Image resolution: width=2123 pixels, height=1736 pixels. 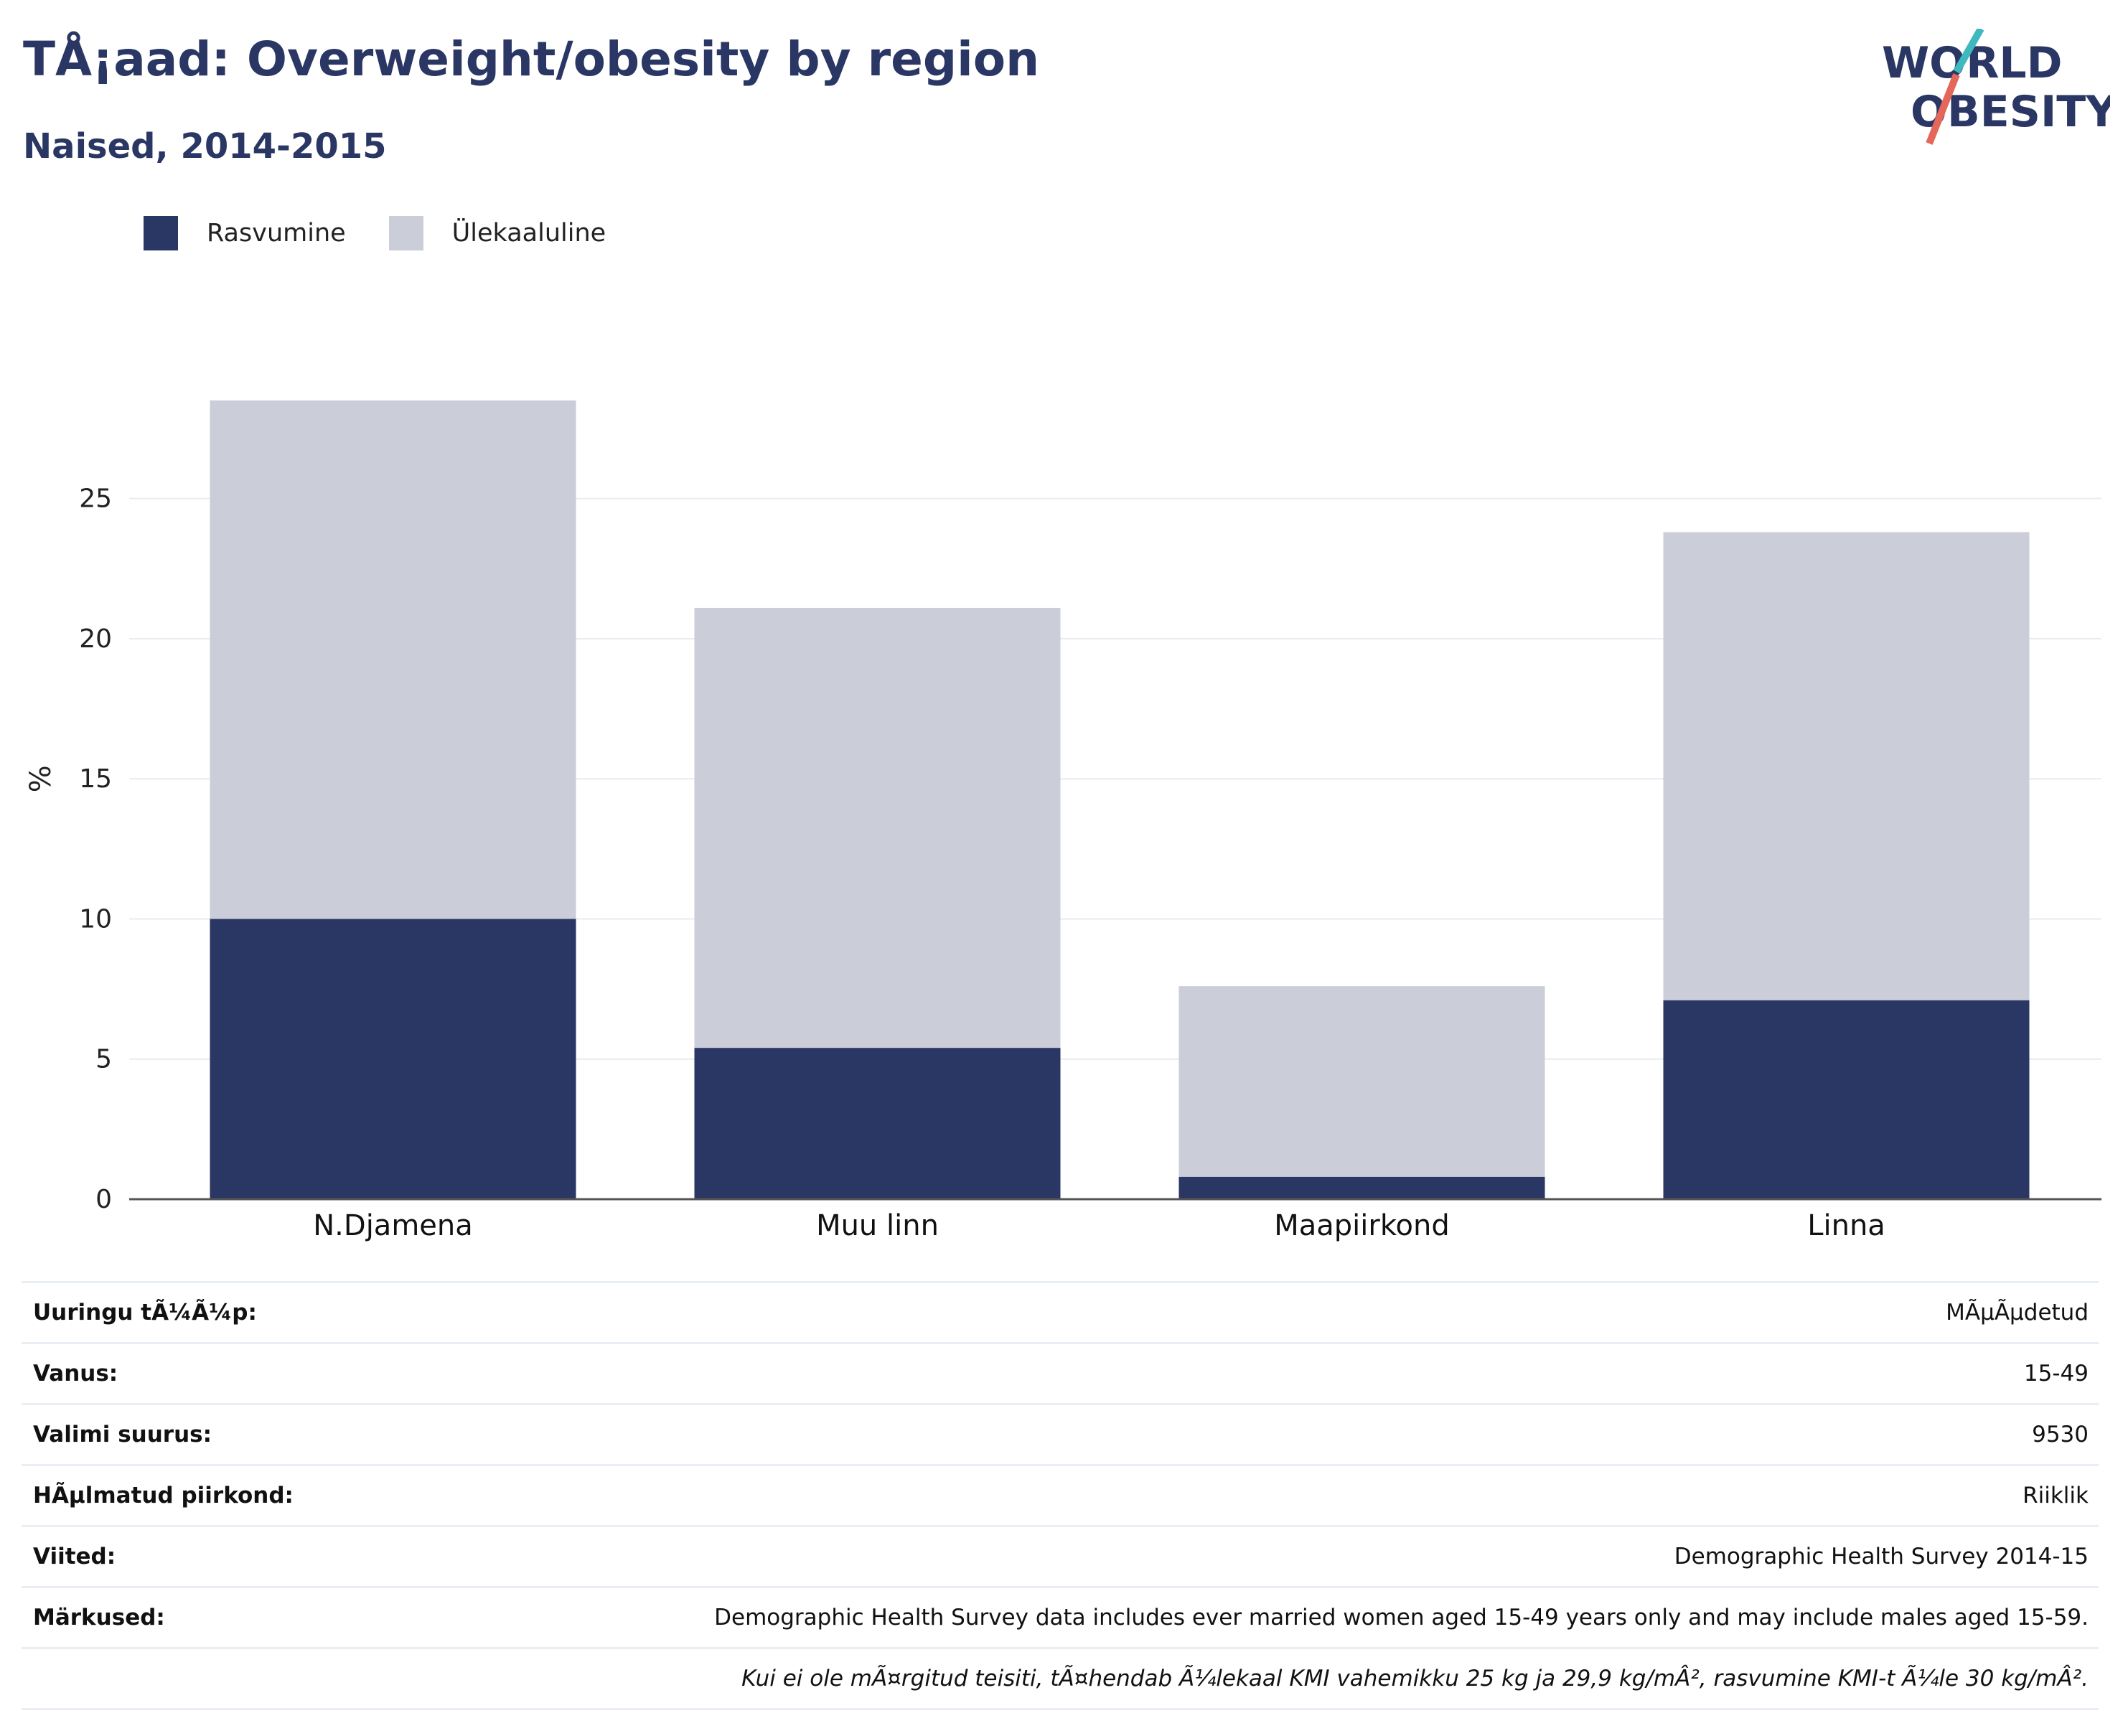 What do you see at coordinates (95, 919) in the screenshot?
I see `y-tick-label: 10` at bounding box center [95, 919].